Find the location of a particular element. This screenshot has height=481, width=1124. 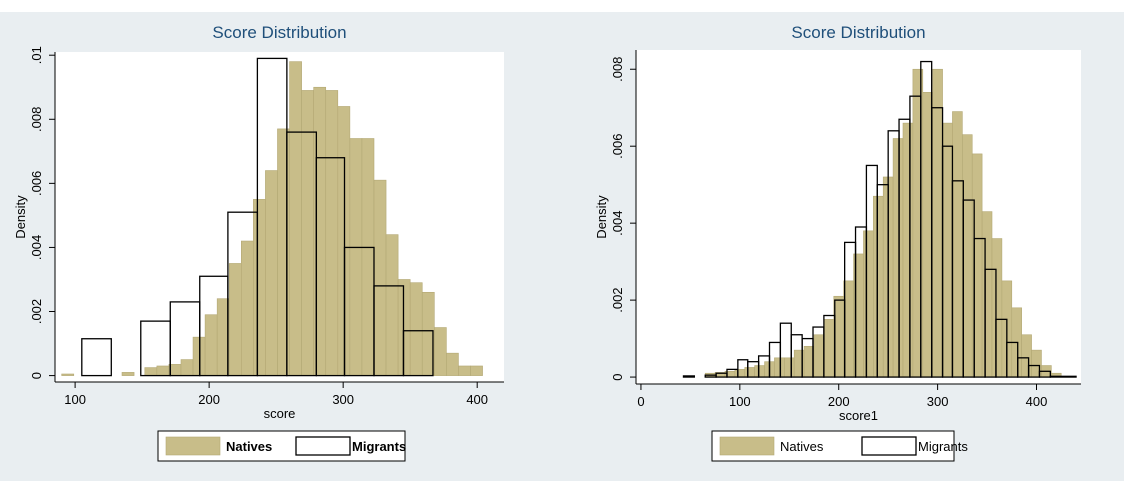

x-tick-label: 0 is located at coordinates (640, 401).